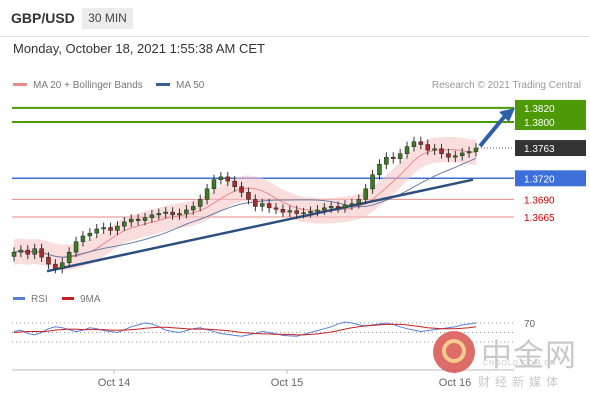  Describe the element at coordinates (39, 299) in the screenshot. I see `legend-rsi-label: RSI` at that location.